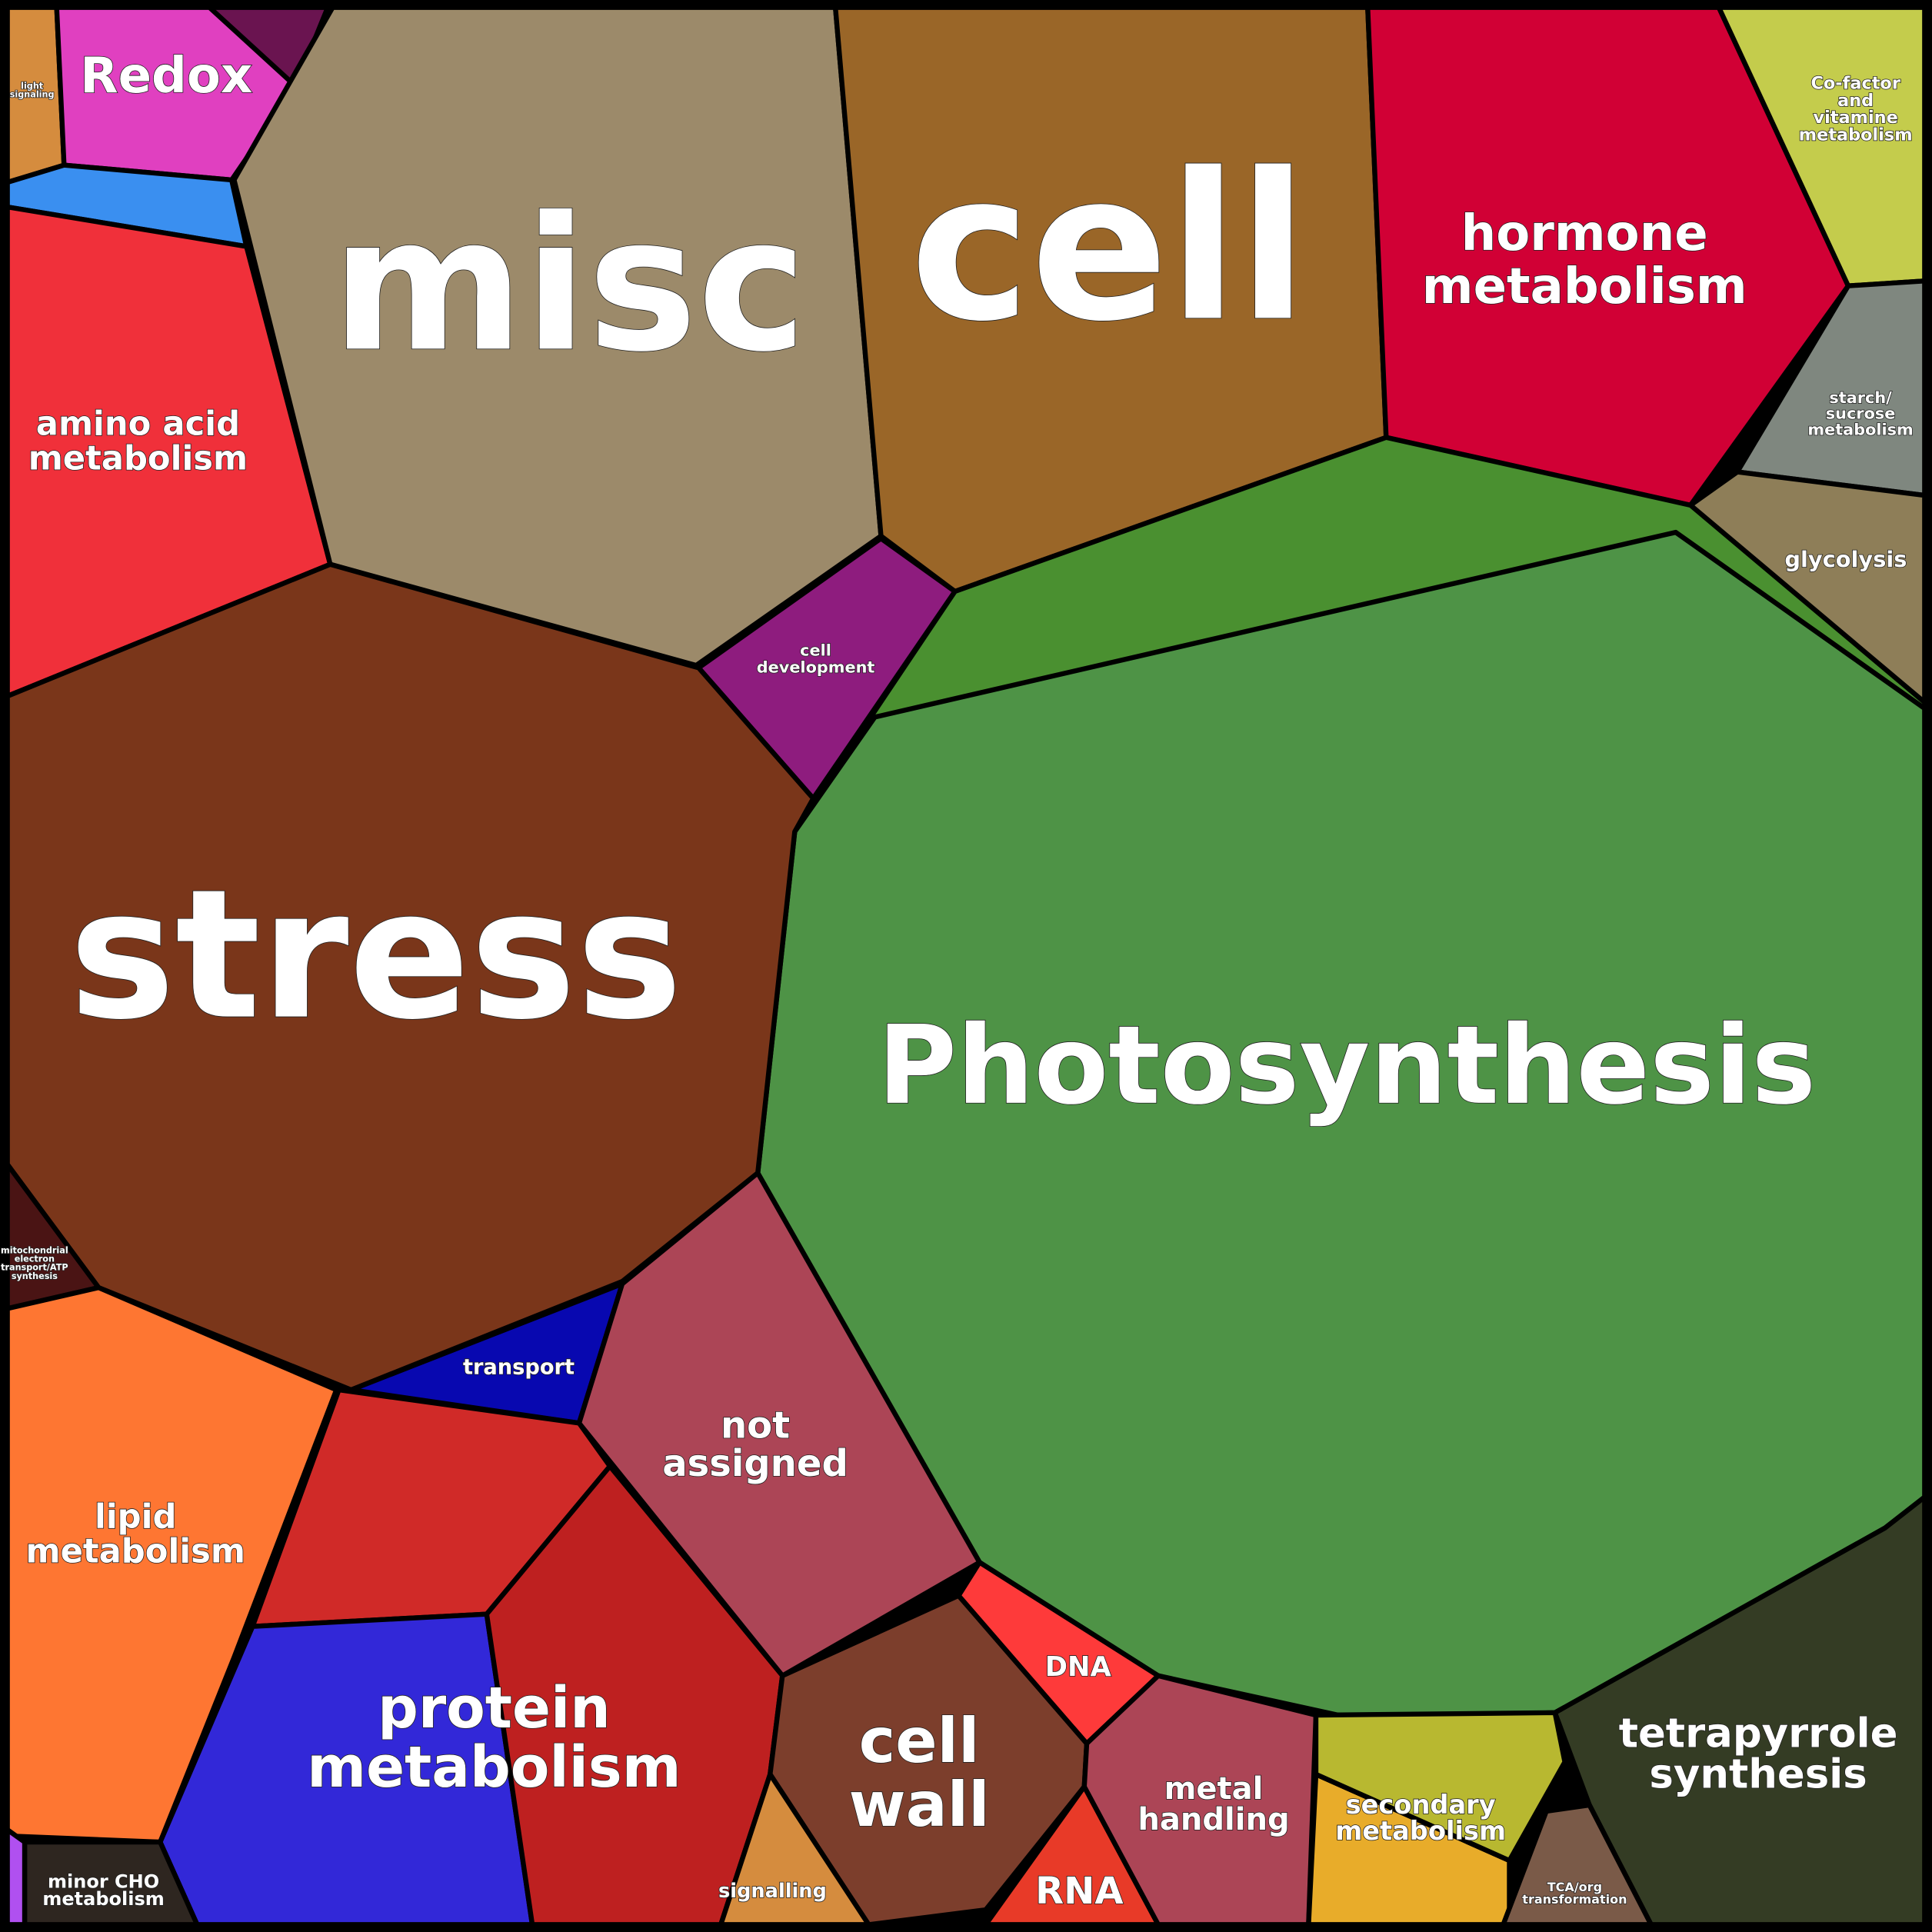  I want to click on label-line: DNA, so click(1078, 1667).